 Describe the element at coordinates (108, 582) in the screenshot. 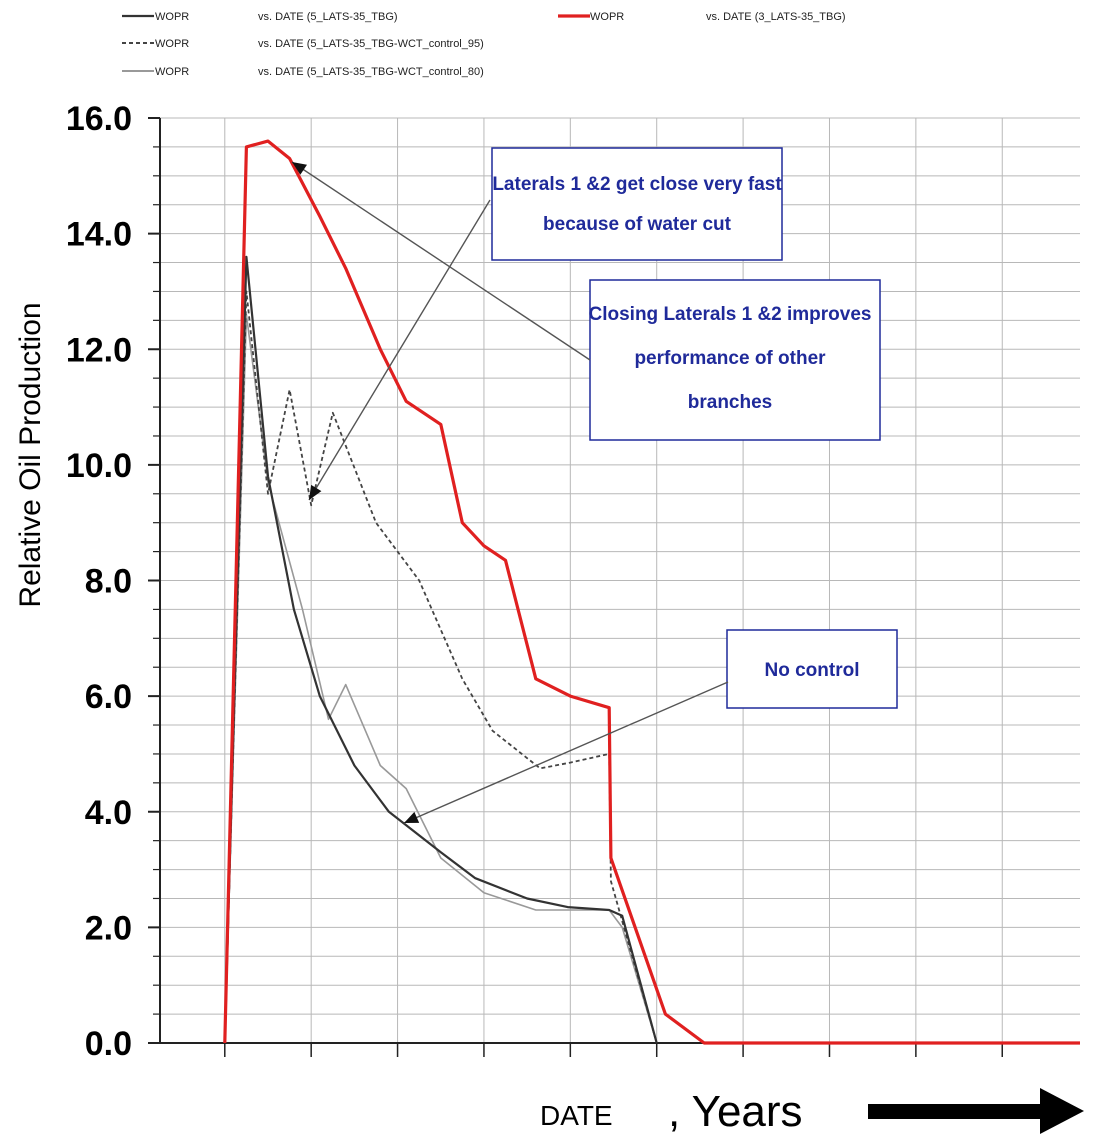

I see `y-tick-label: 8.0` at that location.